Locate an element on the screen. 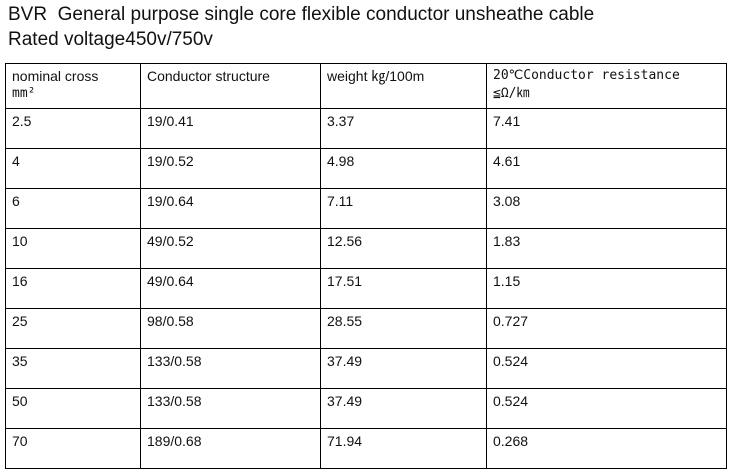 The image size is (730, 470). header-conductor-resistance: 20℃Conductor resistance ≦Ω/㎞ is located at coordinates (606, 86).